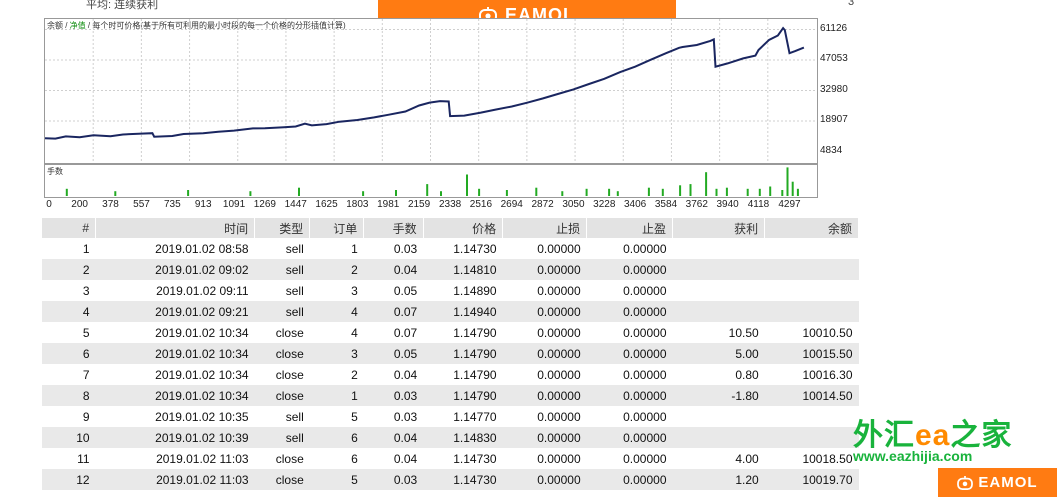 The width and height of the screenshot is (1057, 497). I want to click on y-tick-label: 32980, so click(834, 89).